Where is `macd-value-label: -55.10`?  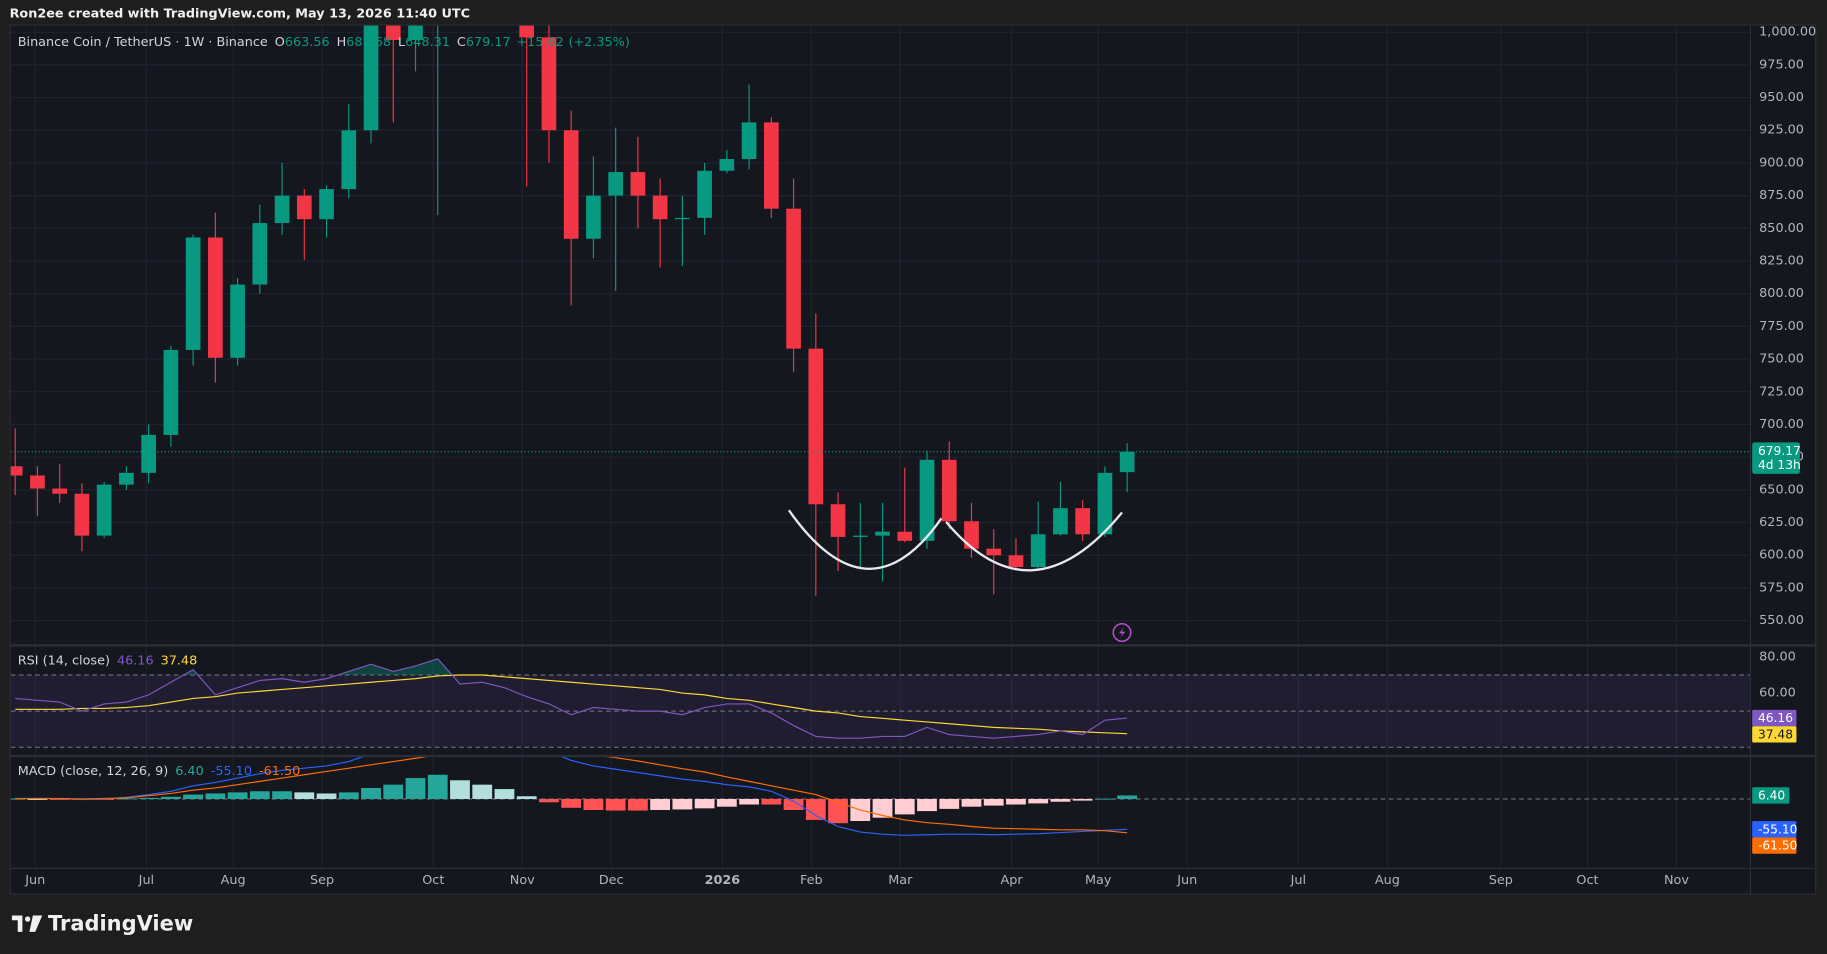
macd-value-label: -55.10 is located at coordinates (1777, 829).